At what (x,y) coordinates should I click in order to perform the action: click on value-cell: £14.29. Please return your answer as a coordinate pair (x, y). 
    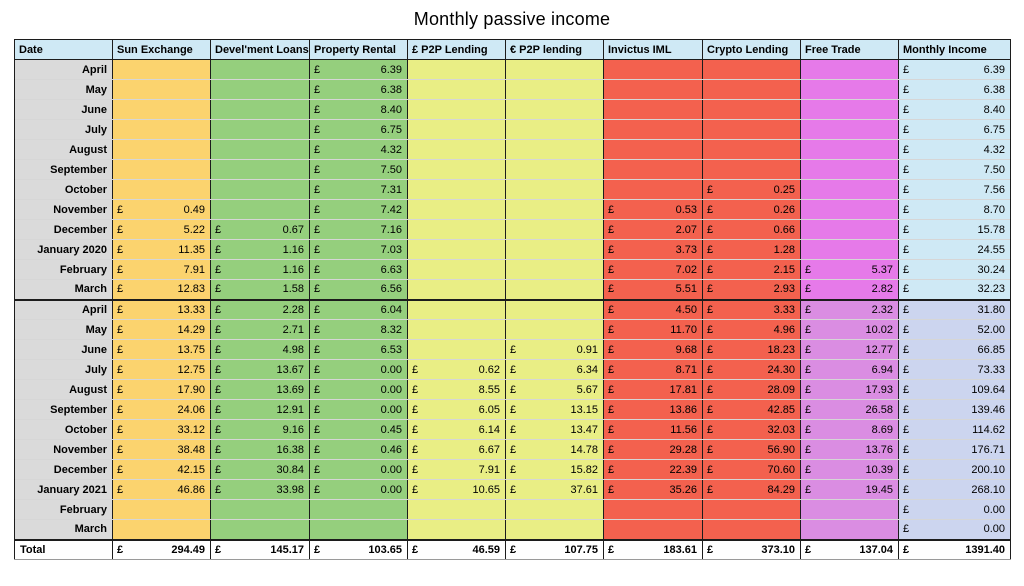
    Looking at the image, I should click on (161, 329).